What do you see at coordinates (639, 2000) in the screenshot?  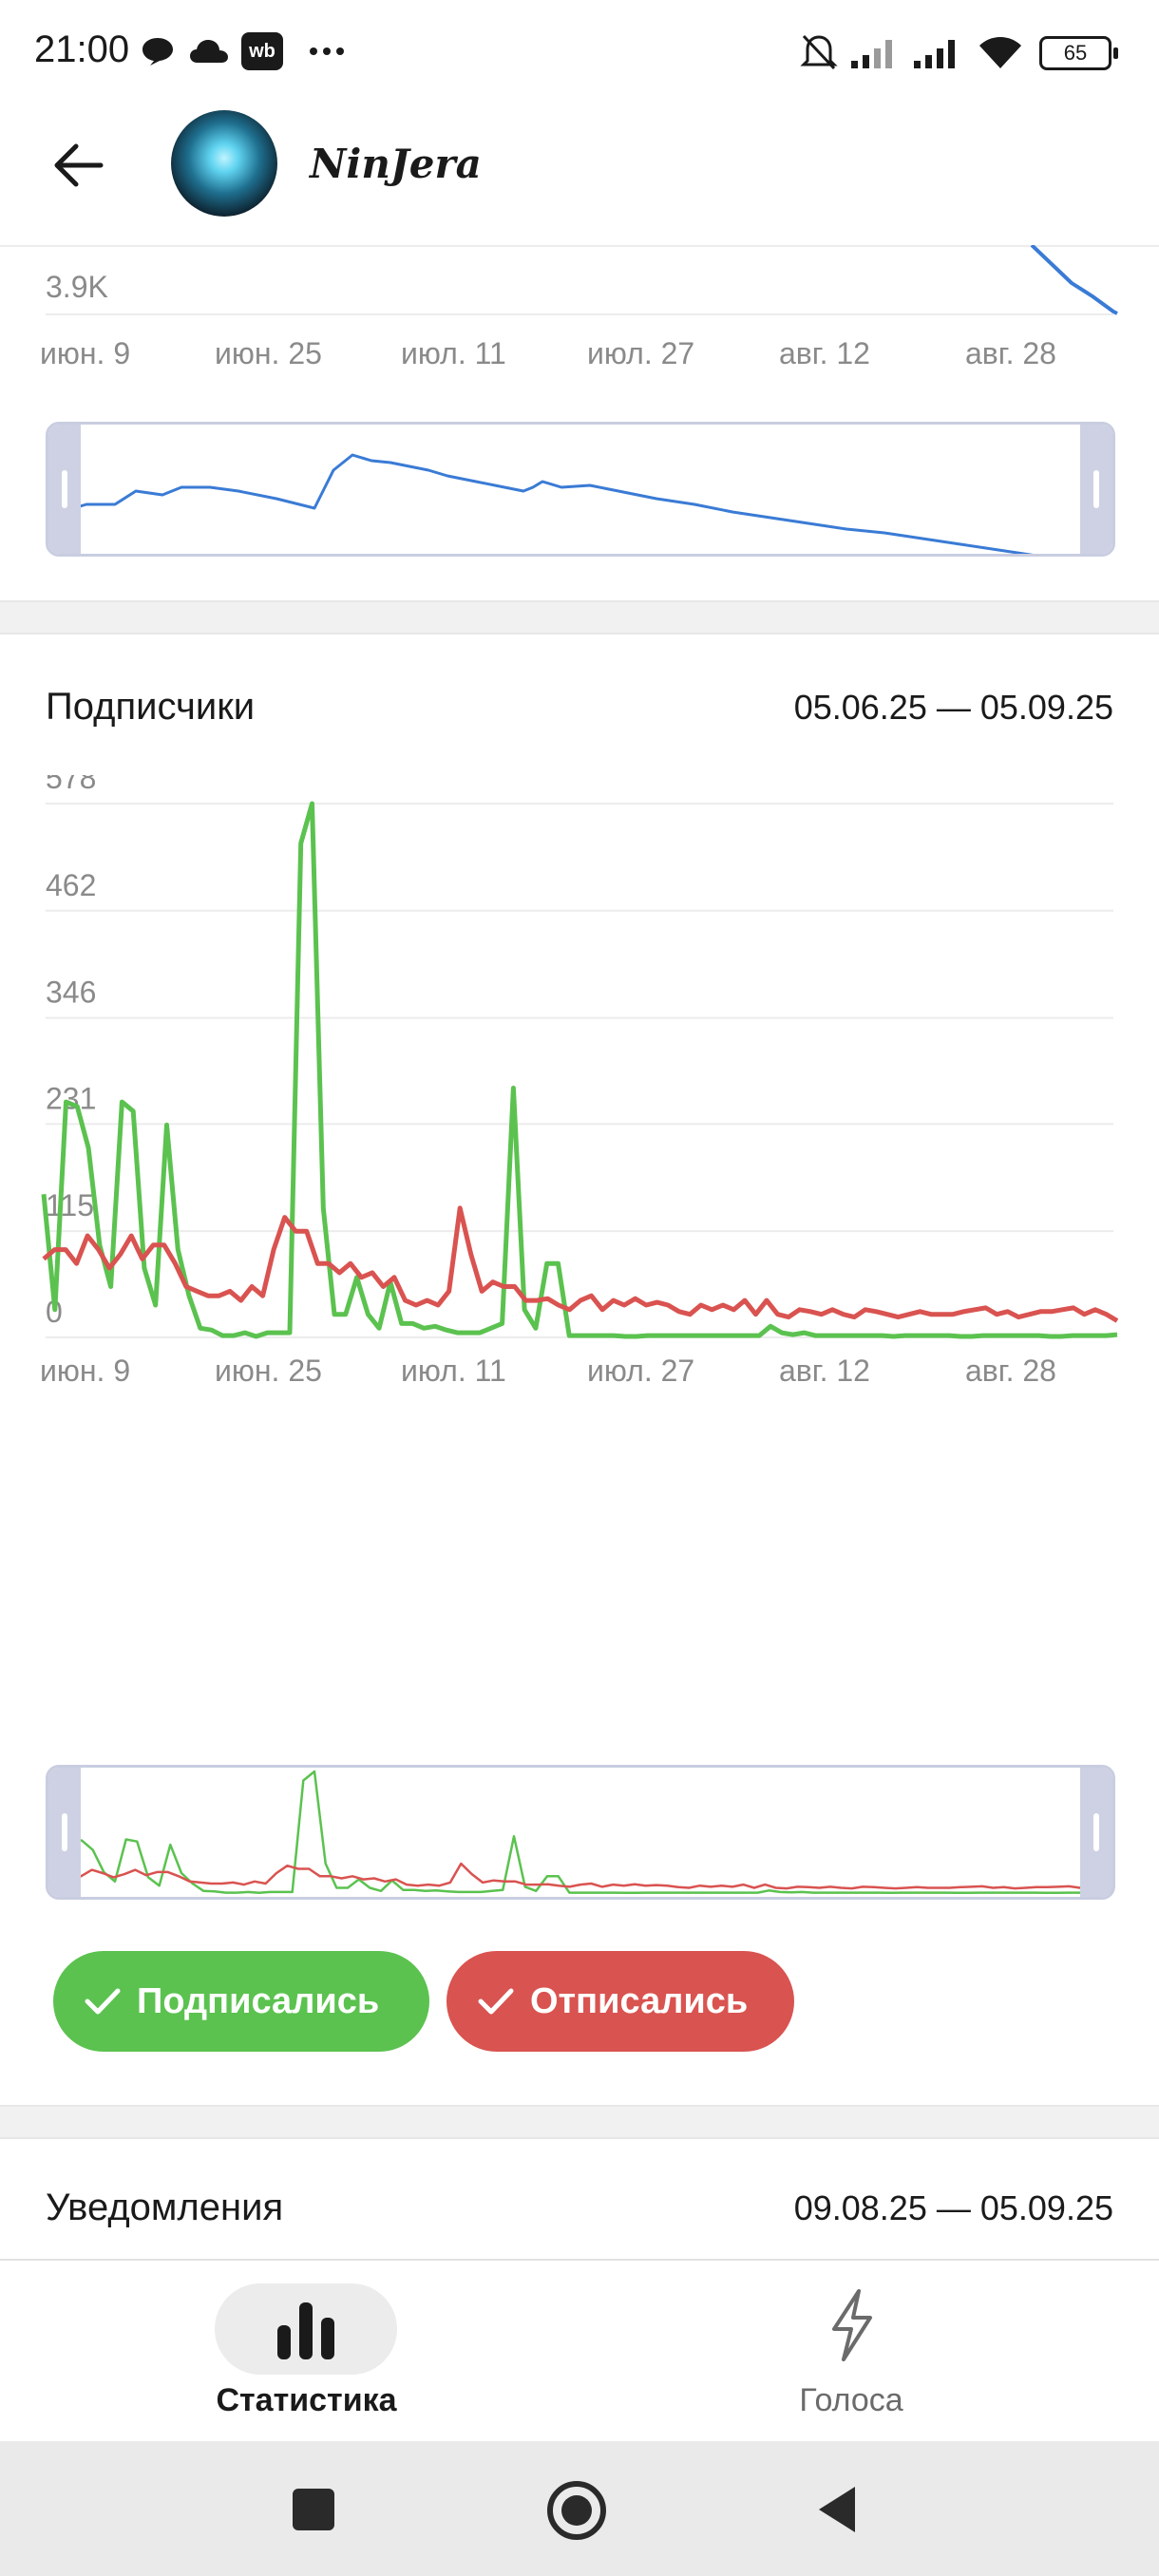 I see `legend-label: Отписались` at bounding box center [639, 2000].